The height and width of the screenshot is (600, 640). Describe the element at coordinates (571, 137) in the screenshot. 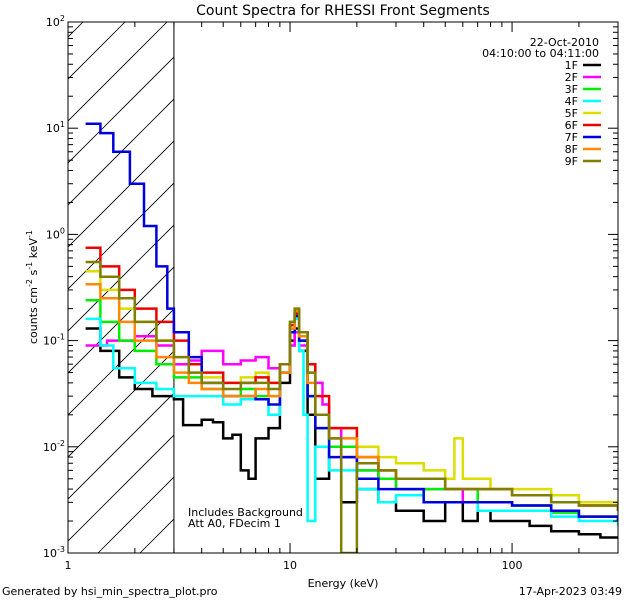

I see `legend-label-7F: 7F` at that location.